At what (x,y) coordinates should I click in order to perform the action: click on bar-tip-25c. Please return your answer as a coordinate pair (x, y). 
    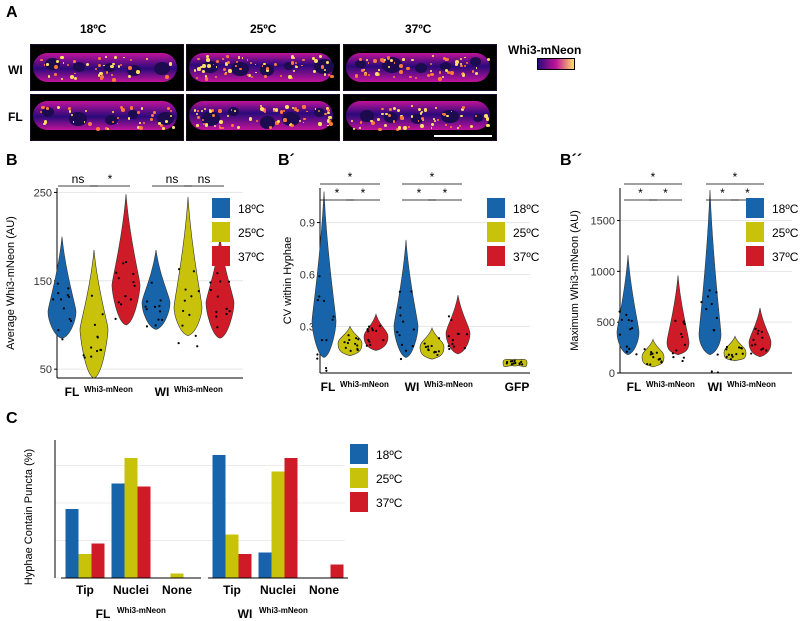
    Looking at the image, I should click on (85, 566).